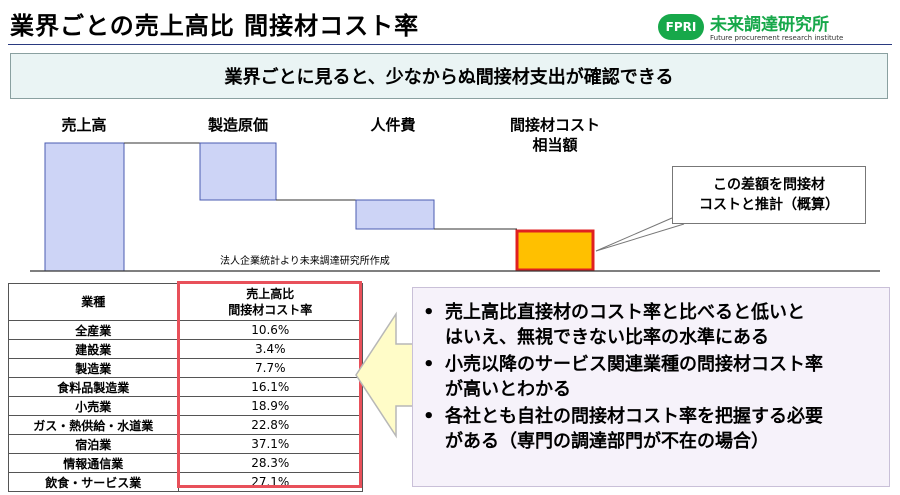 The image size is (900, 495). I want to click on industry-cell: 宿泊業, so click(93, 444).